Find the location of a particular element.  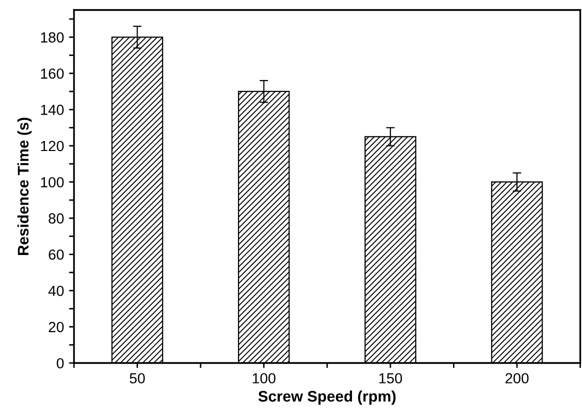

x-tick-label: 100 is located at coordinates (264, 378).